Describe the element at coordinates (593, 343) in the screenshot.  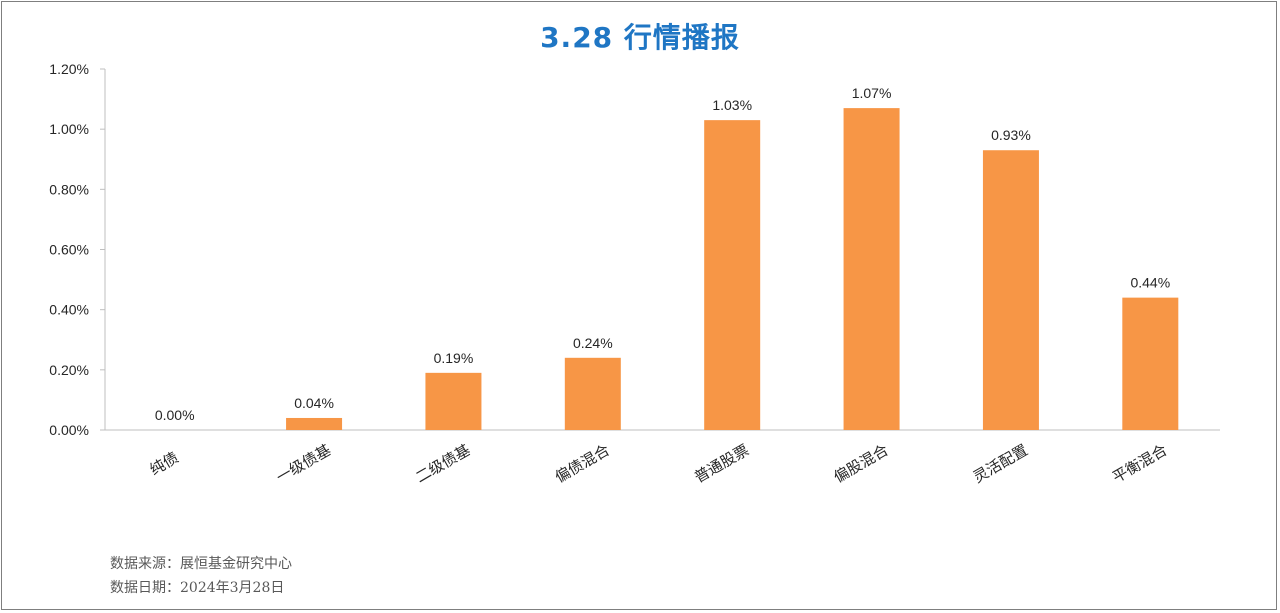
I see `data-label: 0.24%` at that location.